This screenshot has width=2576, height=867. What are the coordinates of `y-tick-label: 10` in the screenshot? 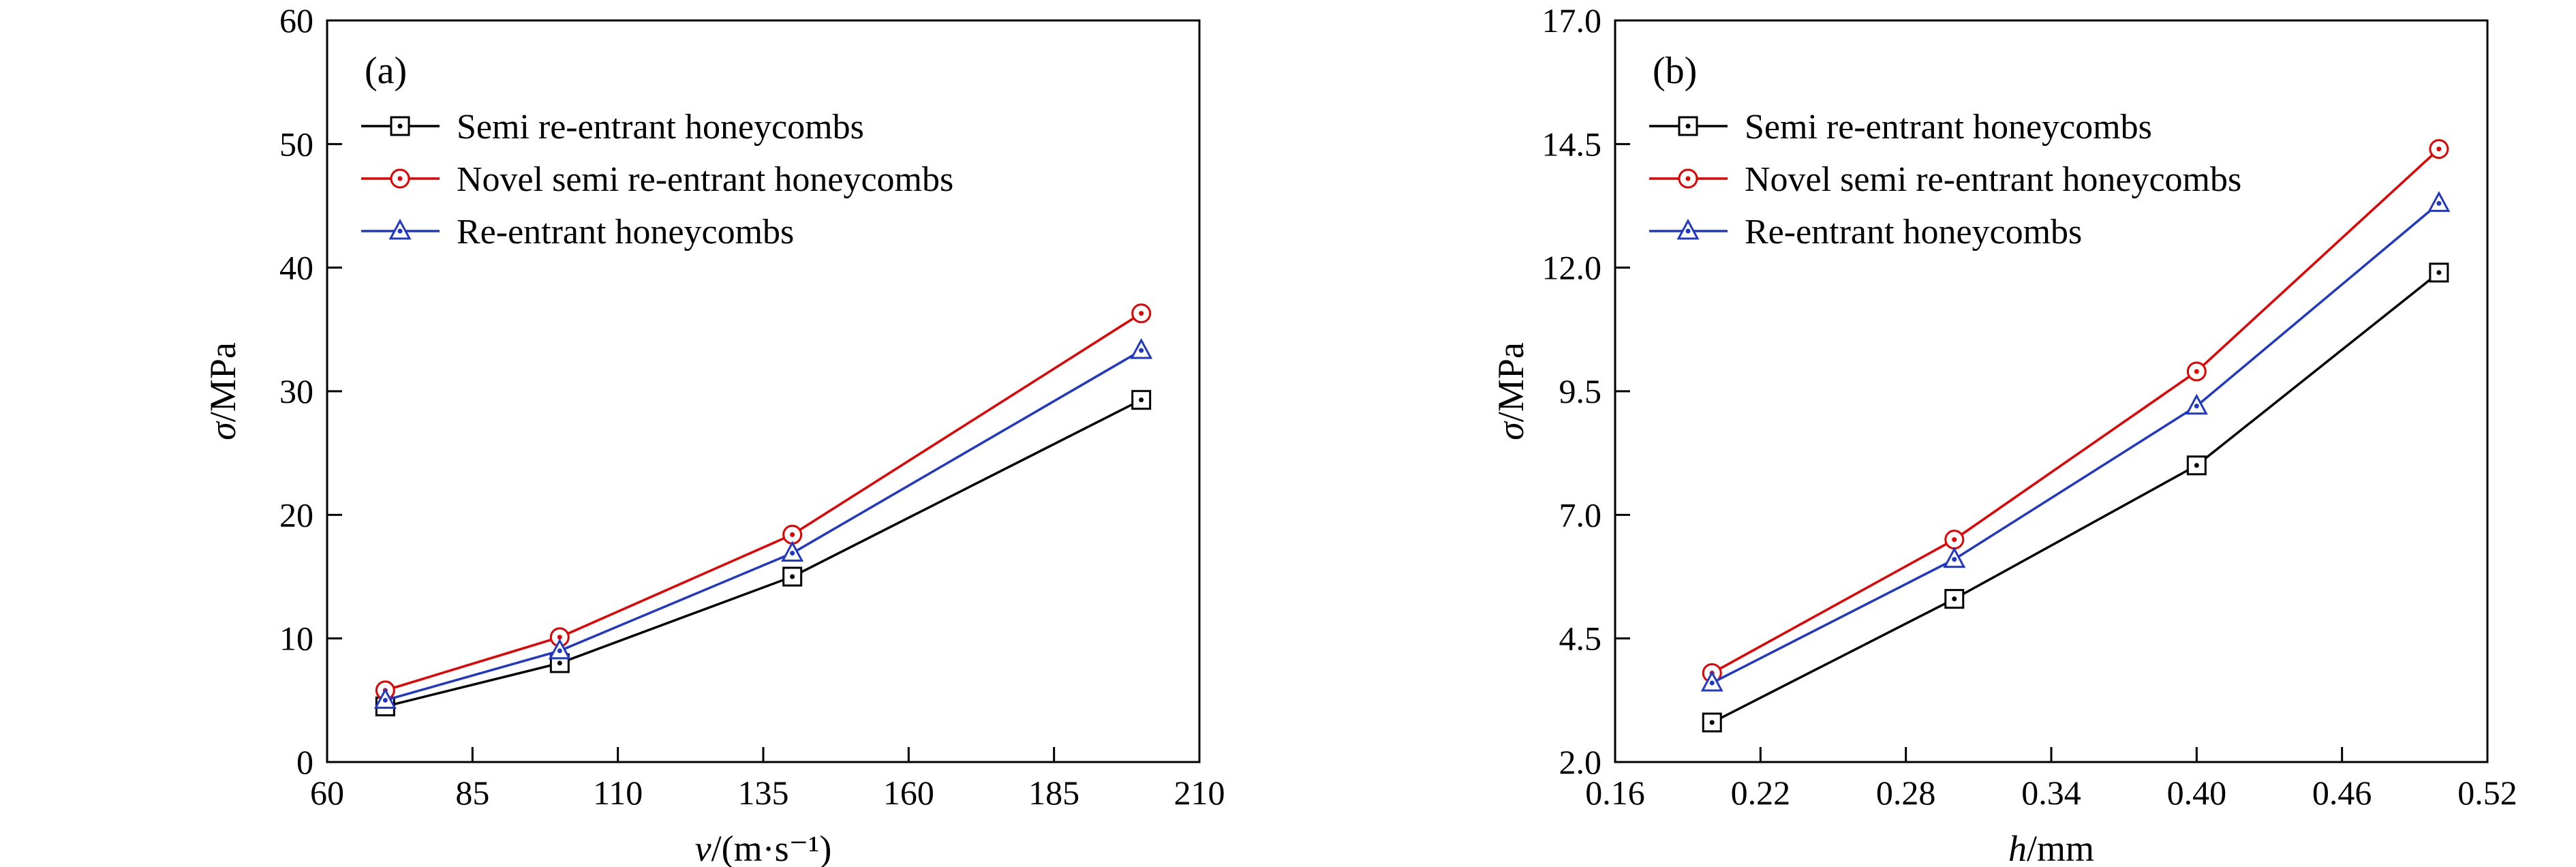 It's located at (296, 639).